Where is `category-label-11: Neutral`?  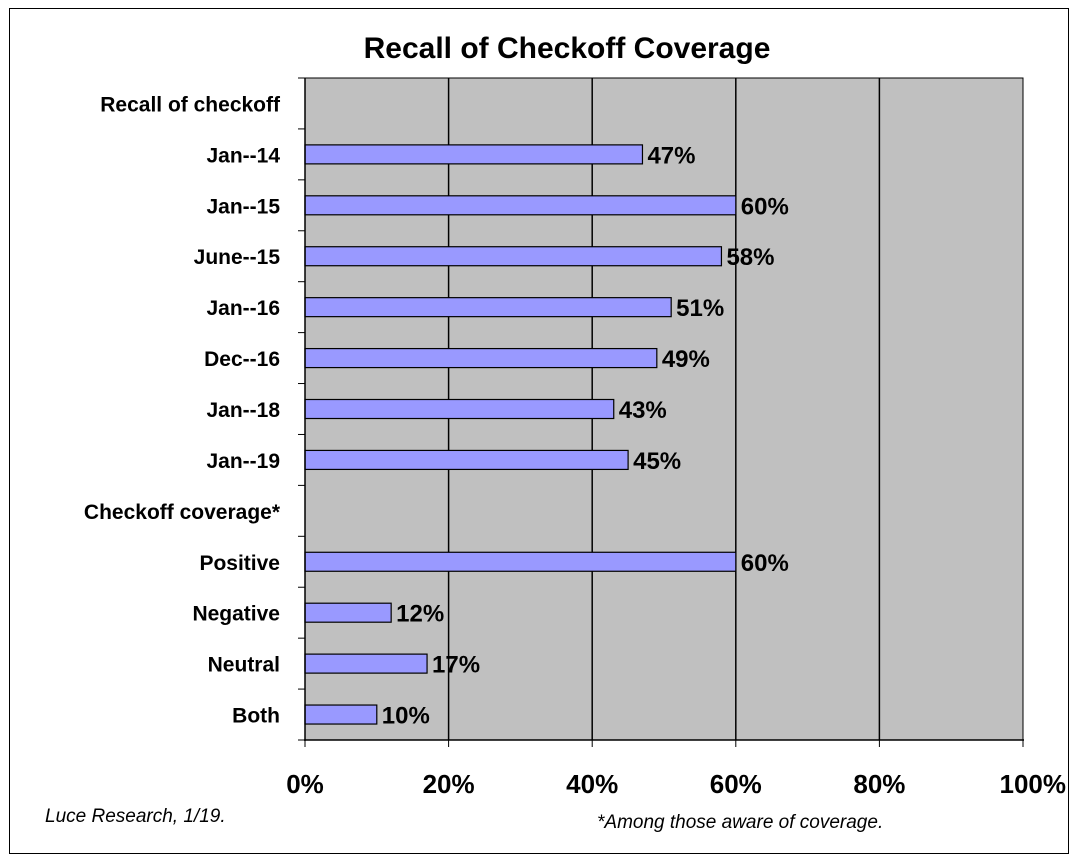 category-label-11: Neutral is located at coordinates (244, 665).